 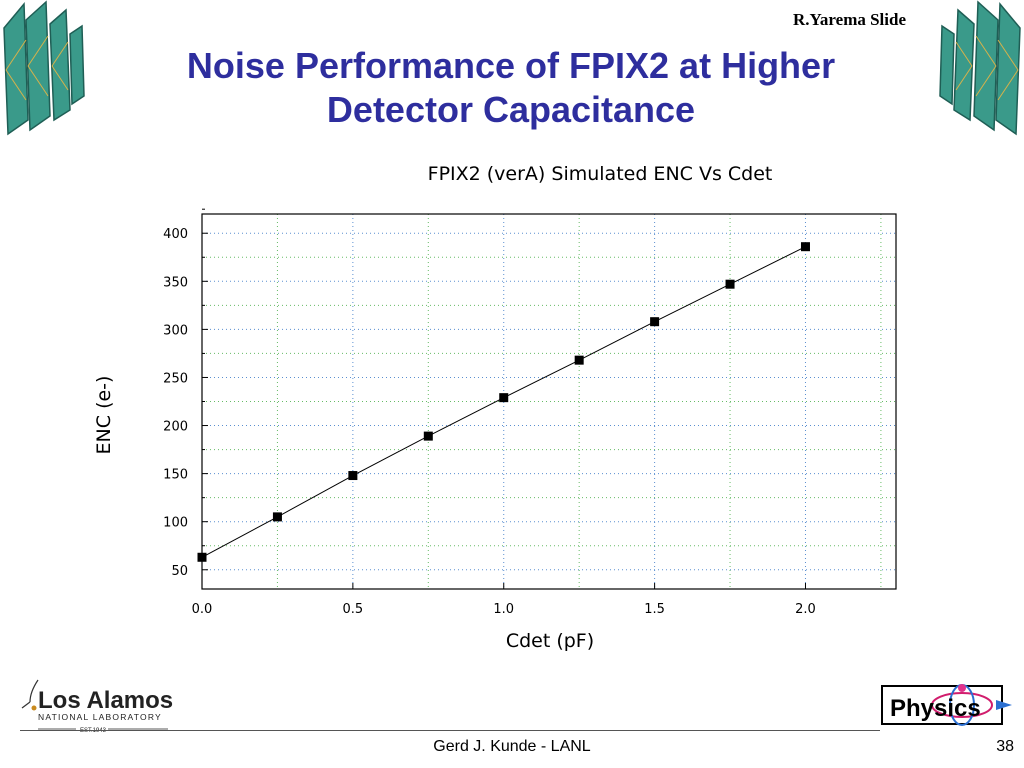 I want to click on los-alamos-logo: Los Alamos NATIONAL LABORATORY EST.1943, so click(x=97, y=706).